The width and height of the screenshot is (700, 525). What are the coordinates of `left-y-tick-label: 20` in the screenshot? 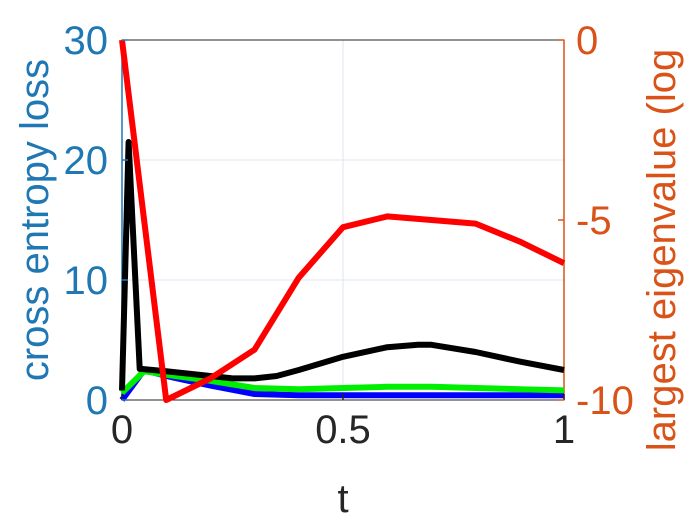 It's located at (86, 161).